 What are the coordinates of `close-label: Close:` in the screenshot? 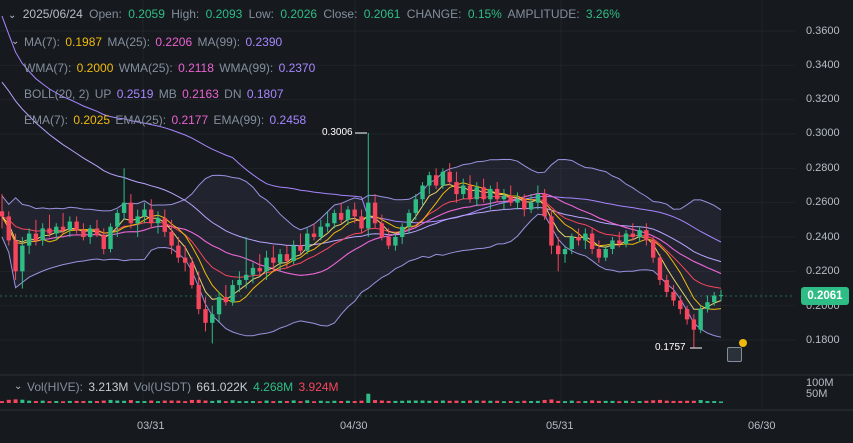 It's located at (340, 14).